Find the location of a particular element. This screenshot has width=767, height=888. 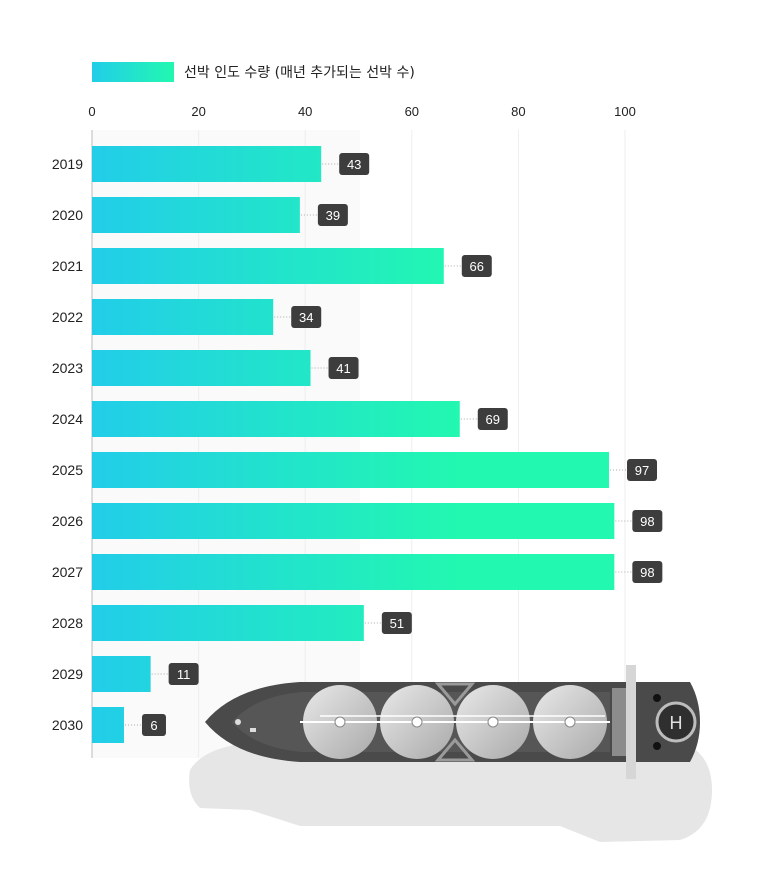

category-label: 2022 is located at coordinates (67, 317).